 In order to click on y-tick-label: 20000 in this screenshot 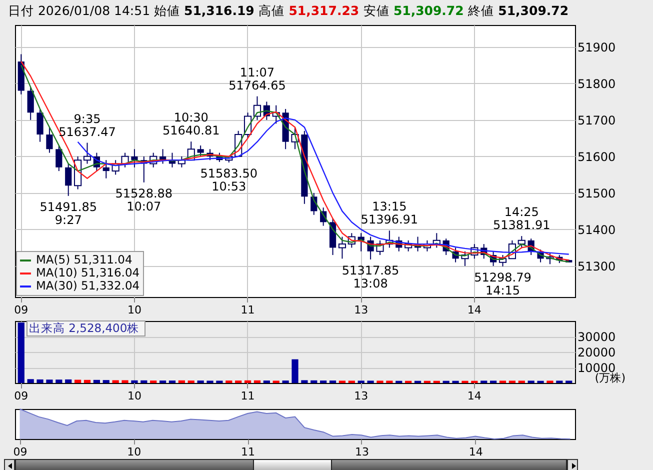, I will do `click(597, 353)`.